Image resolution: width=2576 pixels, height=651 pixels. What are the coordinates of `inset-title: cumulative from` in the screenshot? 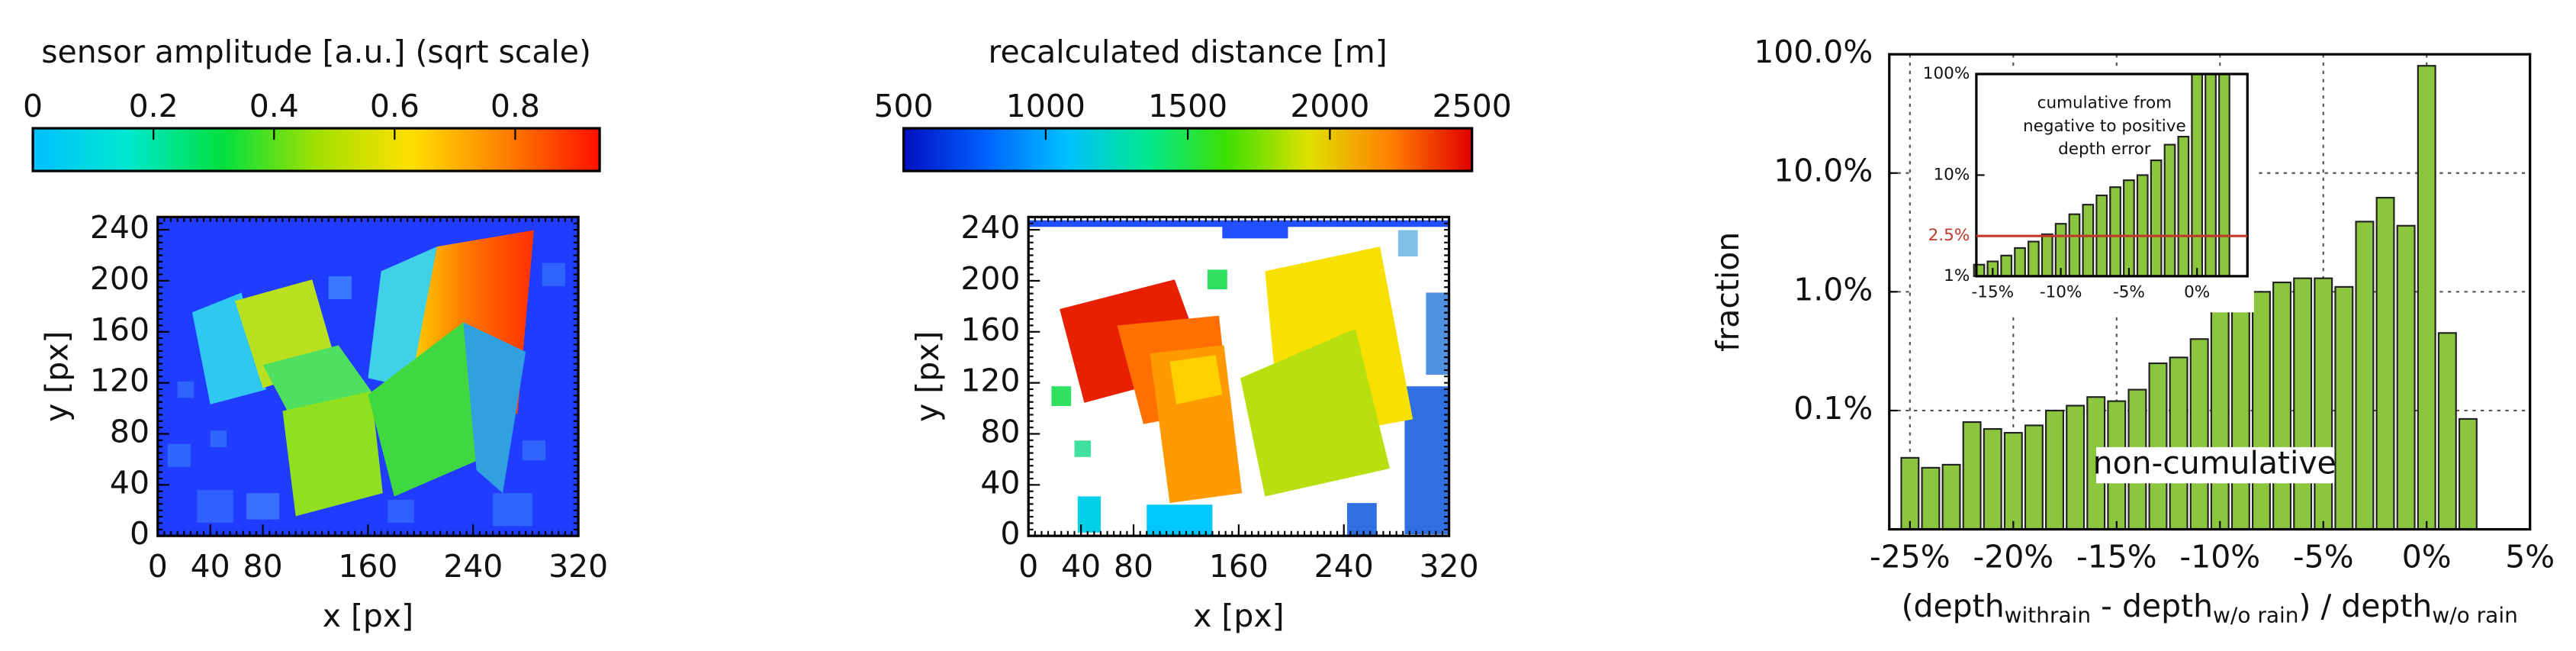 It's located at (2105, 103).